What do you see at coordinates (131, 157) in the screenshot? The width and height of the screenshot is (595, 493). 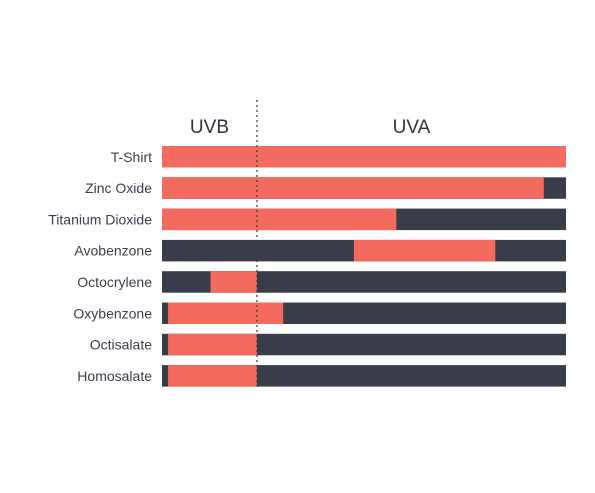 I see `category-label-t-shirt: T-Shirt` at bounding box center [131, 157].